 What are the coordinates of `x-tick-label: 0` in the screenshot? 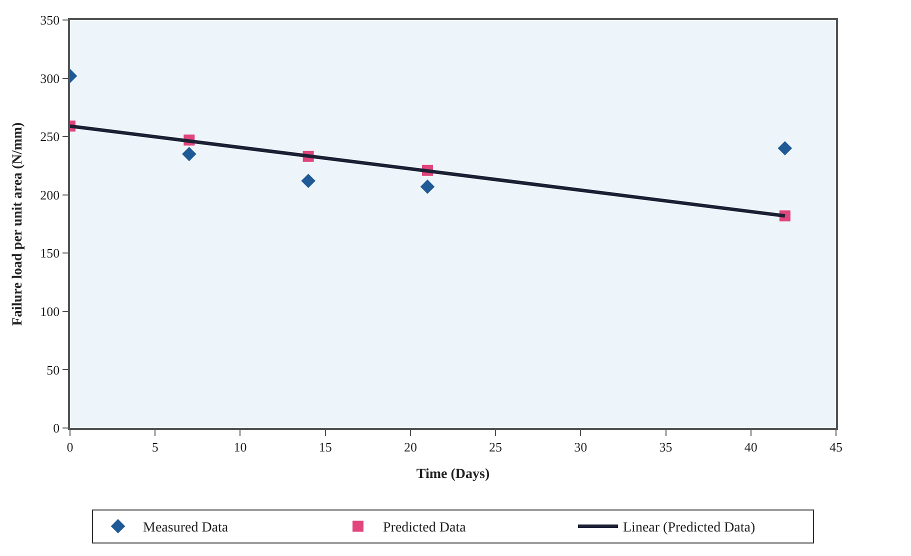 It's located at (70, 446).